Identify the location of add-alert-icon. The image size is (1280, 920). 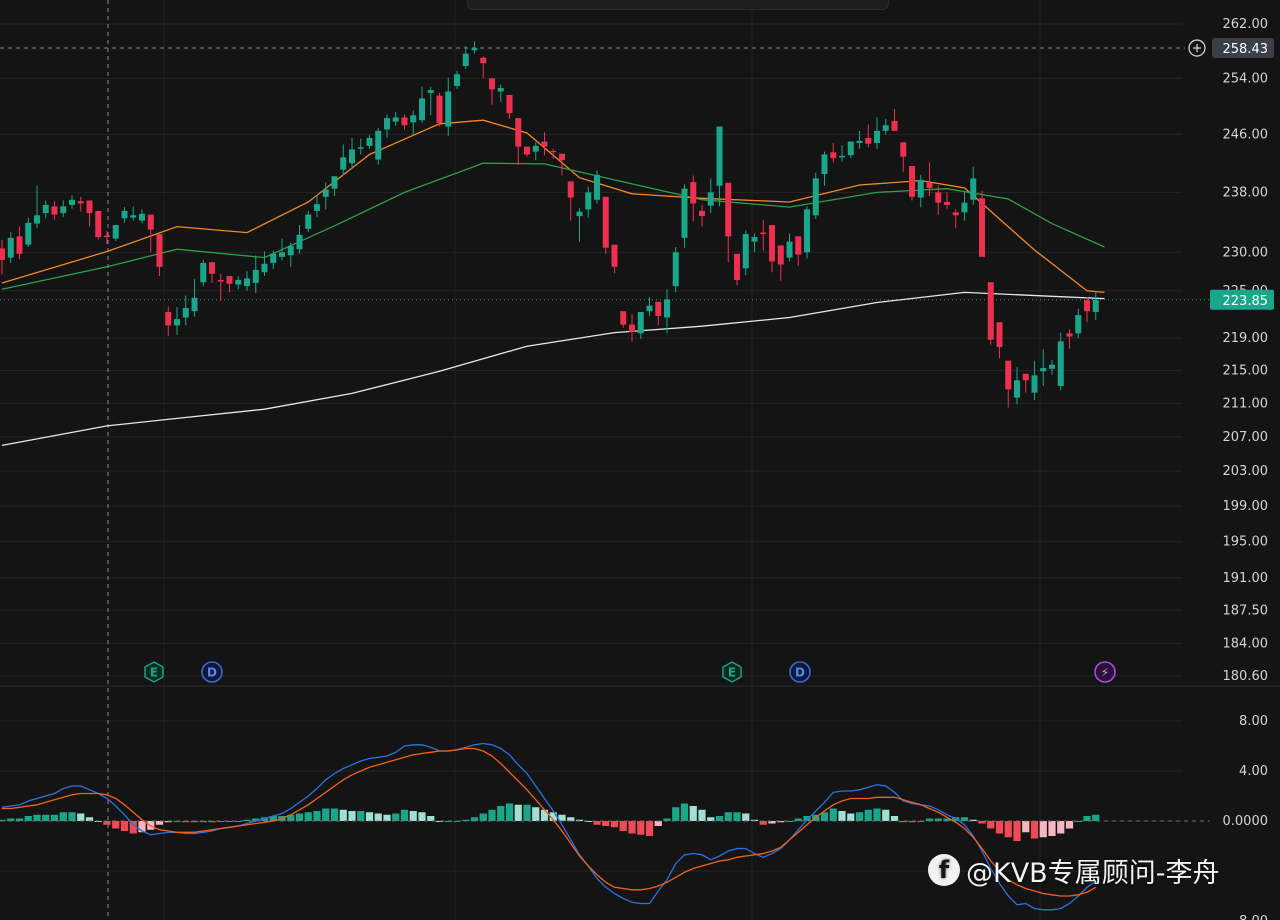
(1197, 48).